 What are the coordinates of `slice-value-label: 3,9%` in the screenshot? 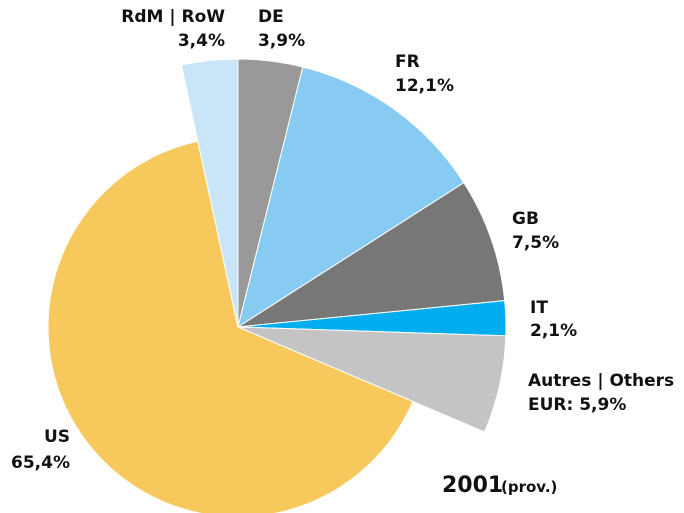 It's located at (281, 41).